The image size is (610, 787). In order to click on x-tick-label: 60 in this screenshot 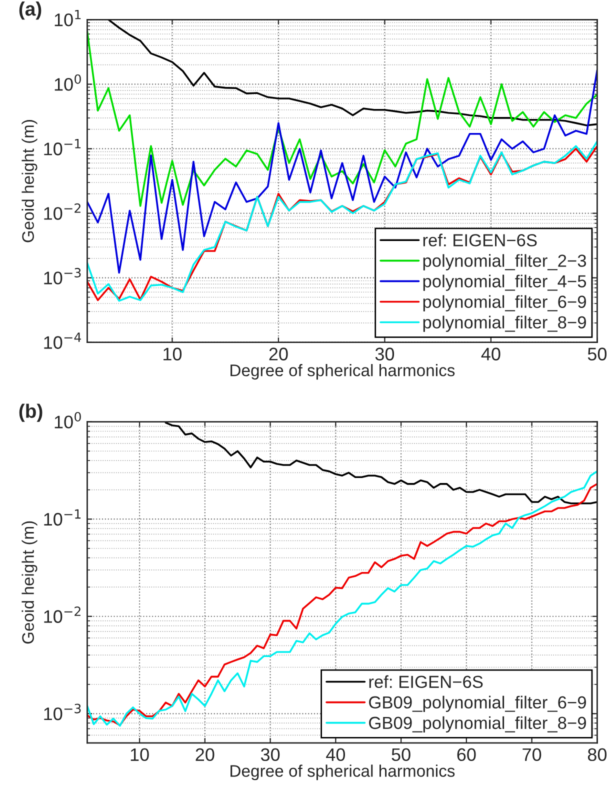, I will do `click(466, 755)`.